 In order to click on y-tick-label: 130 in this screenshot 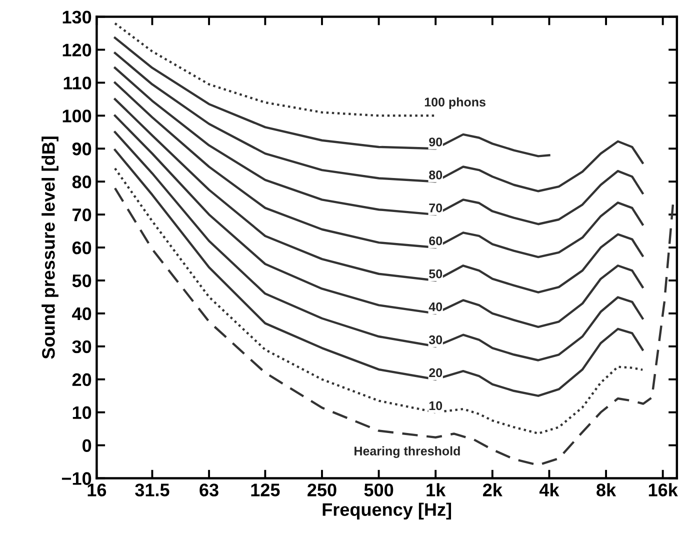, I will do `click(77, 17)`.